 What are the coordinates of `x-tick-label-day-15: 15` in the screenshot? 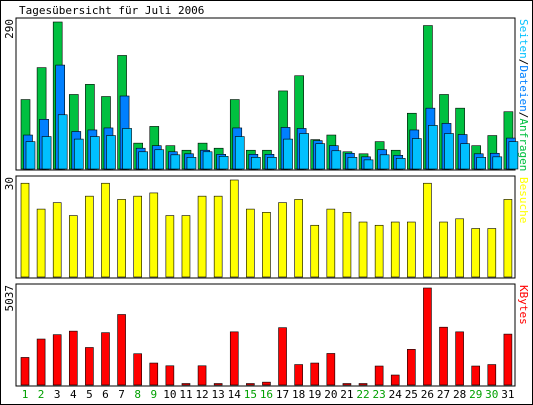 It's located at (250, 394).